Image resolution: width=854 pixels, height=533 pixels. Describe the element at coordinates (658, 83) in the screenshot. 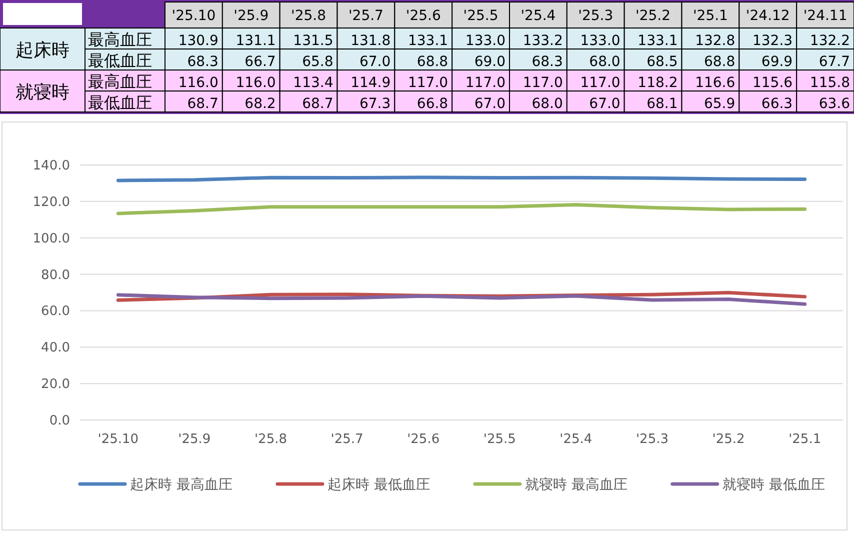

I see `data-label: 118.2` at that location.